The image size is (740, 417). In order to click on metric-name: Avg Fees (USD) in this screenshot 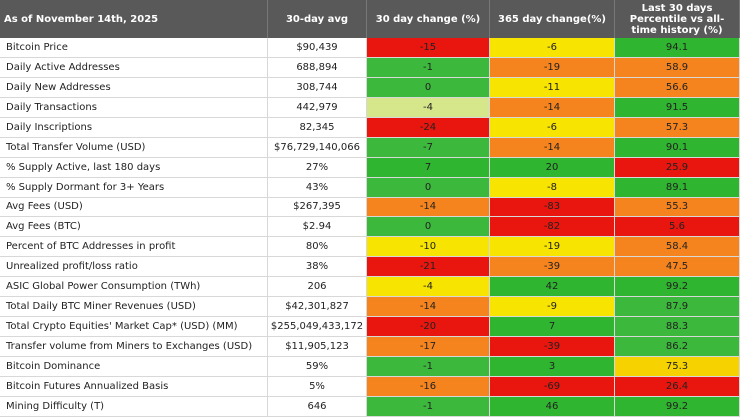, I will do `click(134, 207)`.